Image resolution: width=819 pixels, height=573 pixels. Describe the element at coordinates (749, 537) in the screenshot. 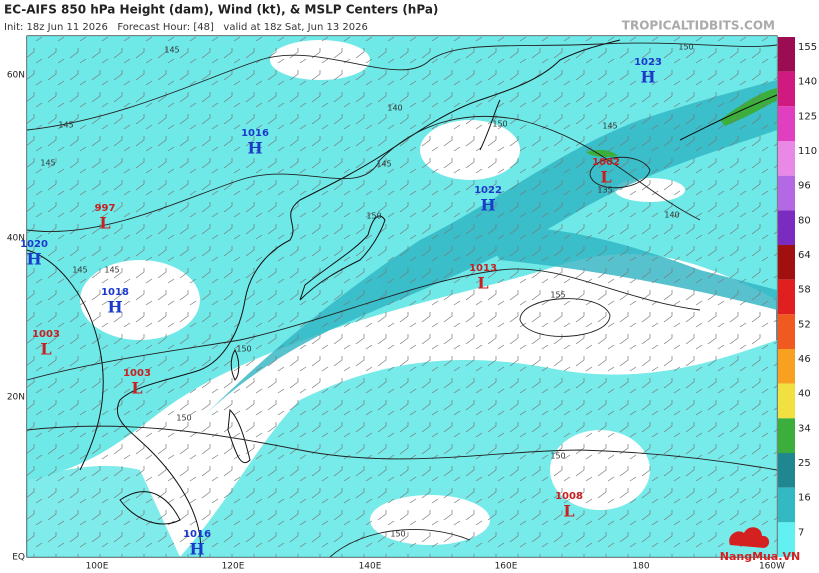

I see `watermark-logo` at that location.